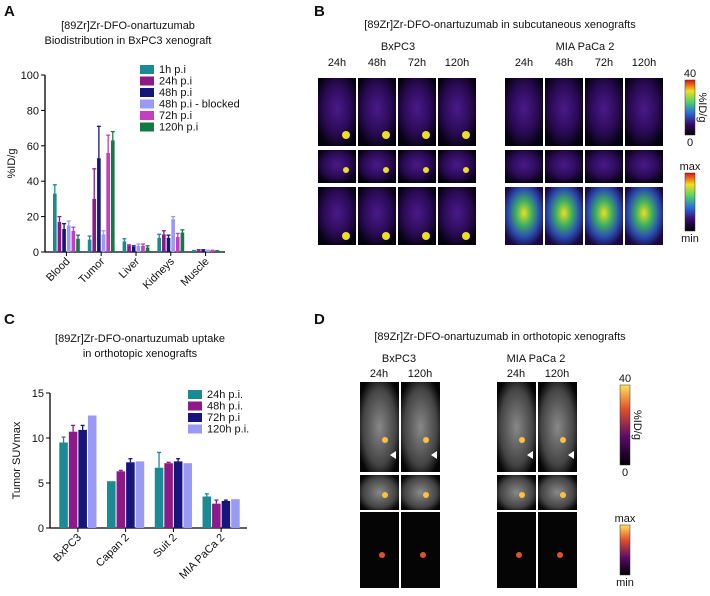 This screenshot has height=596, width=710. Describe the element at coordinates (175, 93) in the screenshot. I see `legend-label: 48h p.i` at that location.